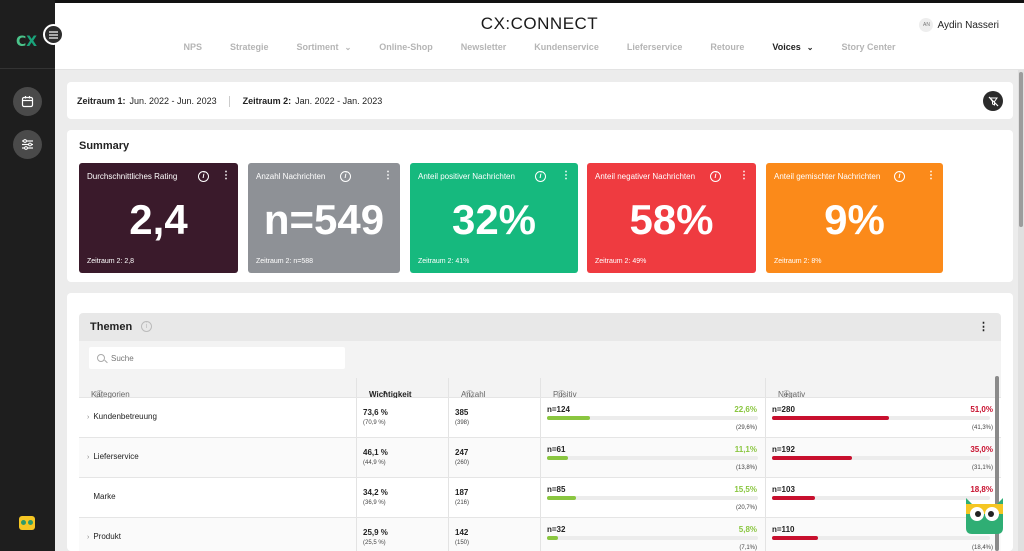 This screenshot has width=1024, height=551. Describe the element at coordinates (746, 508) in the screenshot. I see `positiv-prev: (20,7%)` at that location.